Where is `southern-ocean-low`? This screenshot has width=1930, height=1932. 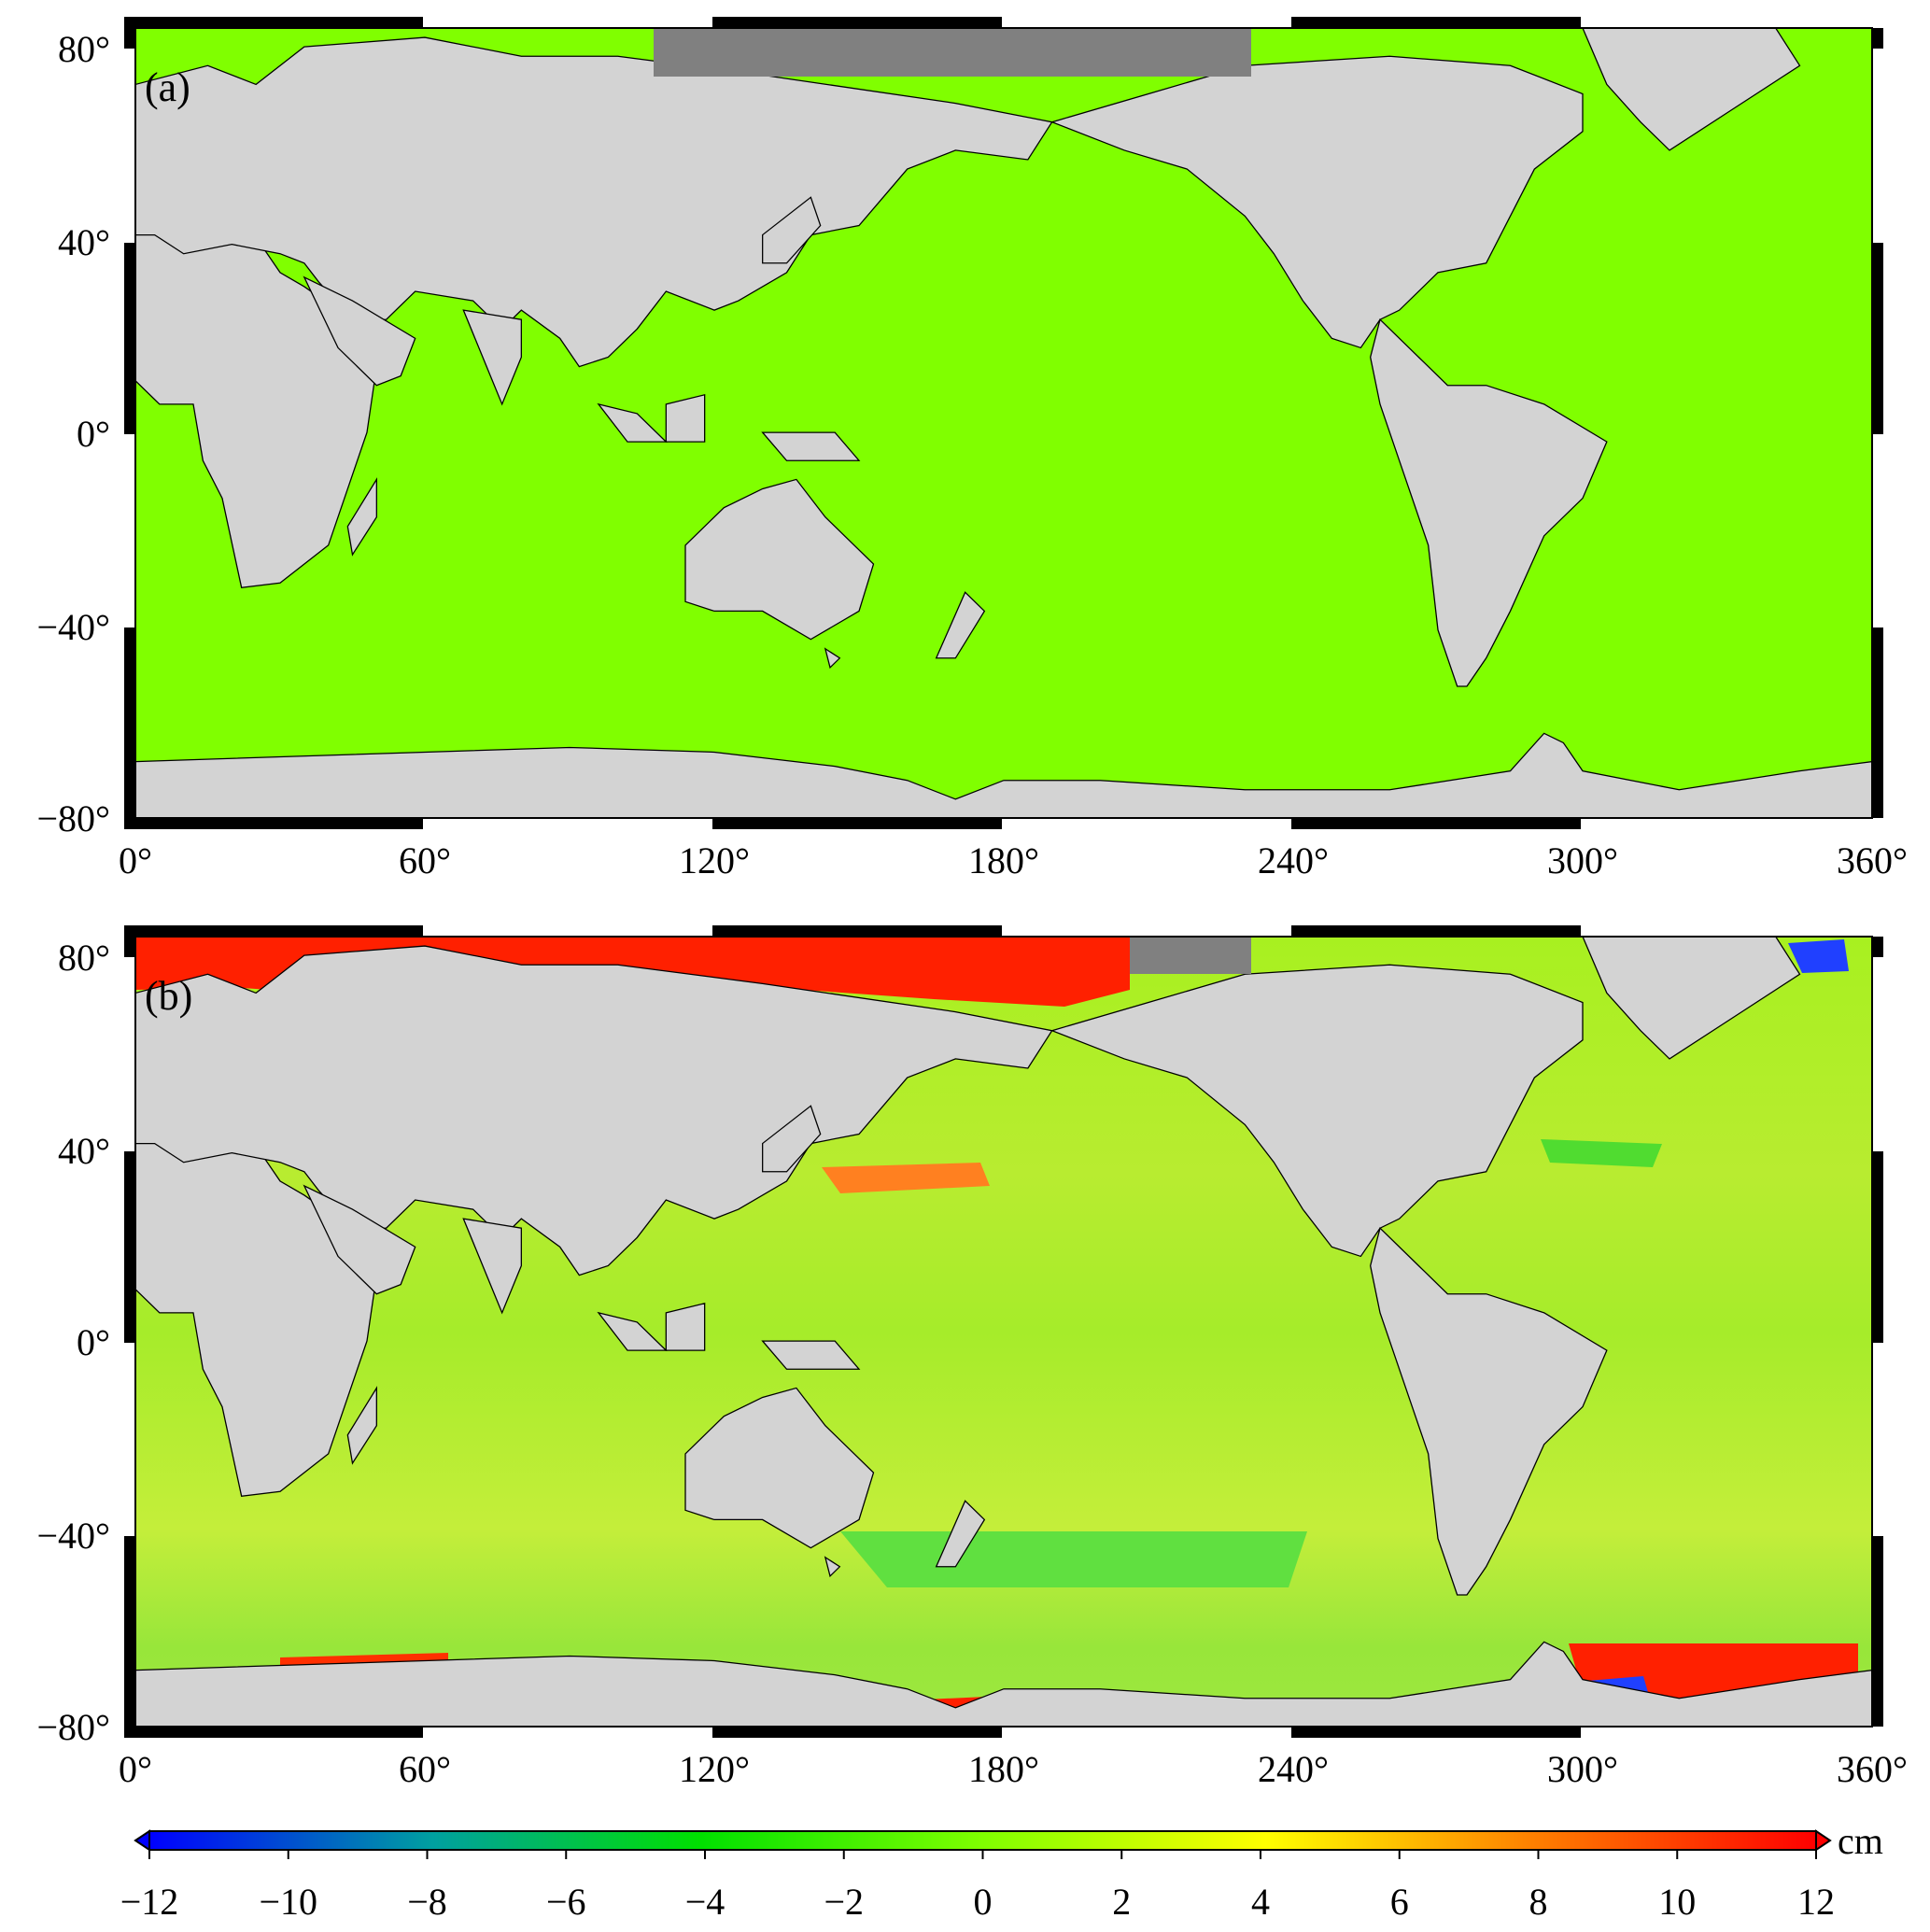 southern-ocean-low is located at coordinates (1073, 1559).